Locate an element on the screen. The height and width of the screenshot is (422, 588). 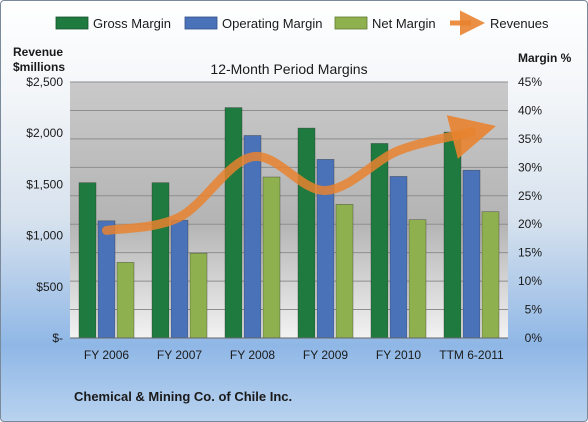
bar-operating-margin-fy-2008 is located at coordinates (252, 237).